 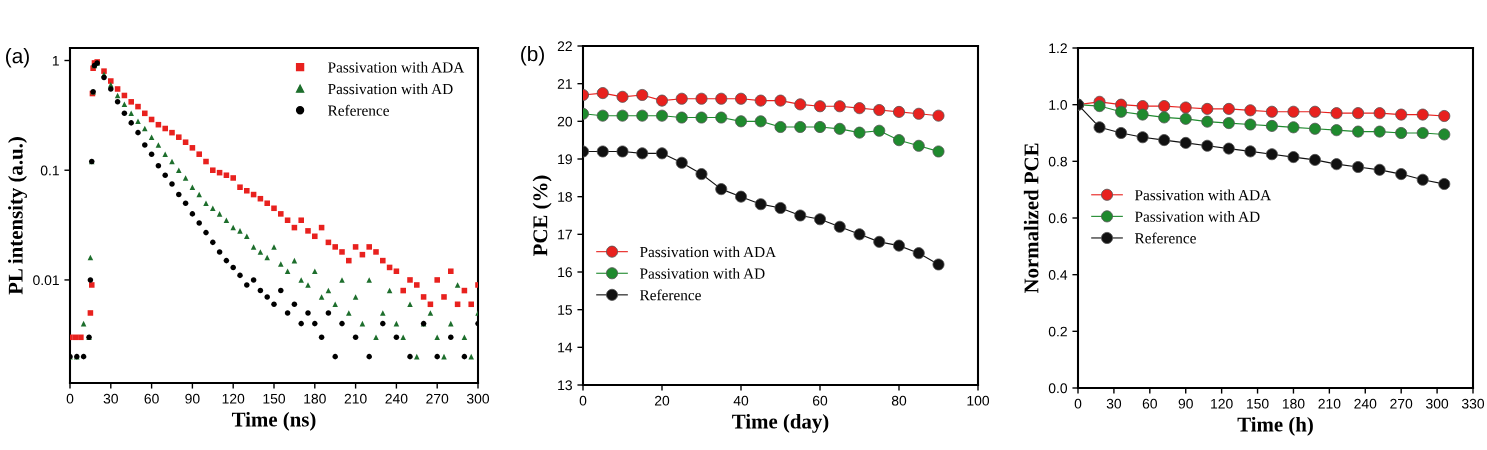 I want to click on y-tick-label: 18, so click(x=565, y=197).